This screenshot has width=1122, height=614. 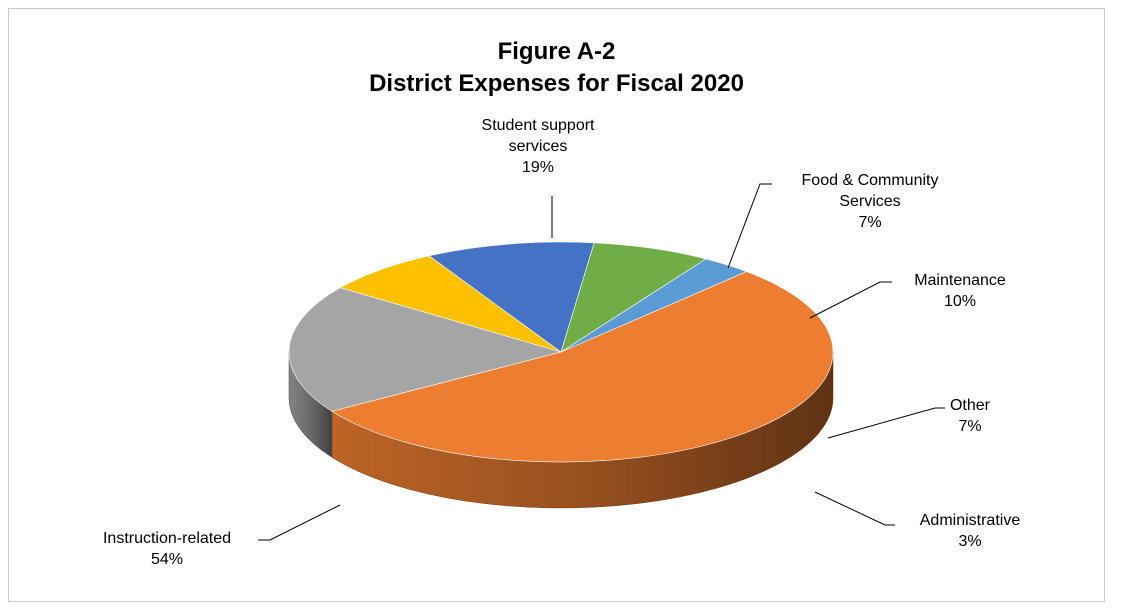 I want to click on slice-label-instruction: Instruction-related 54%, so click(x=167, y=549).